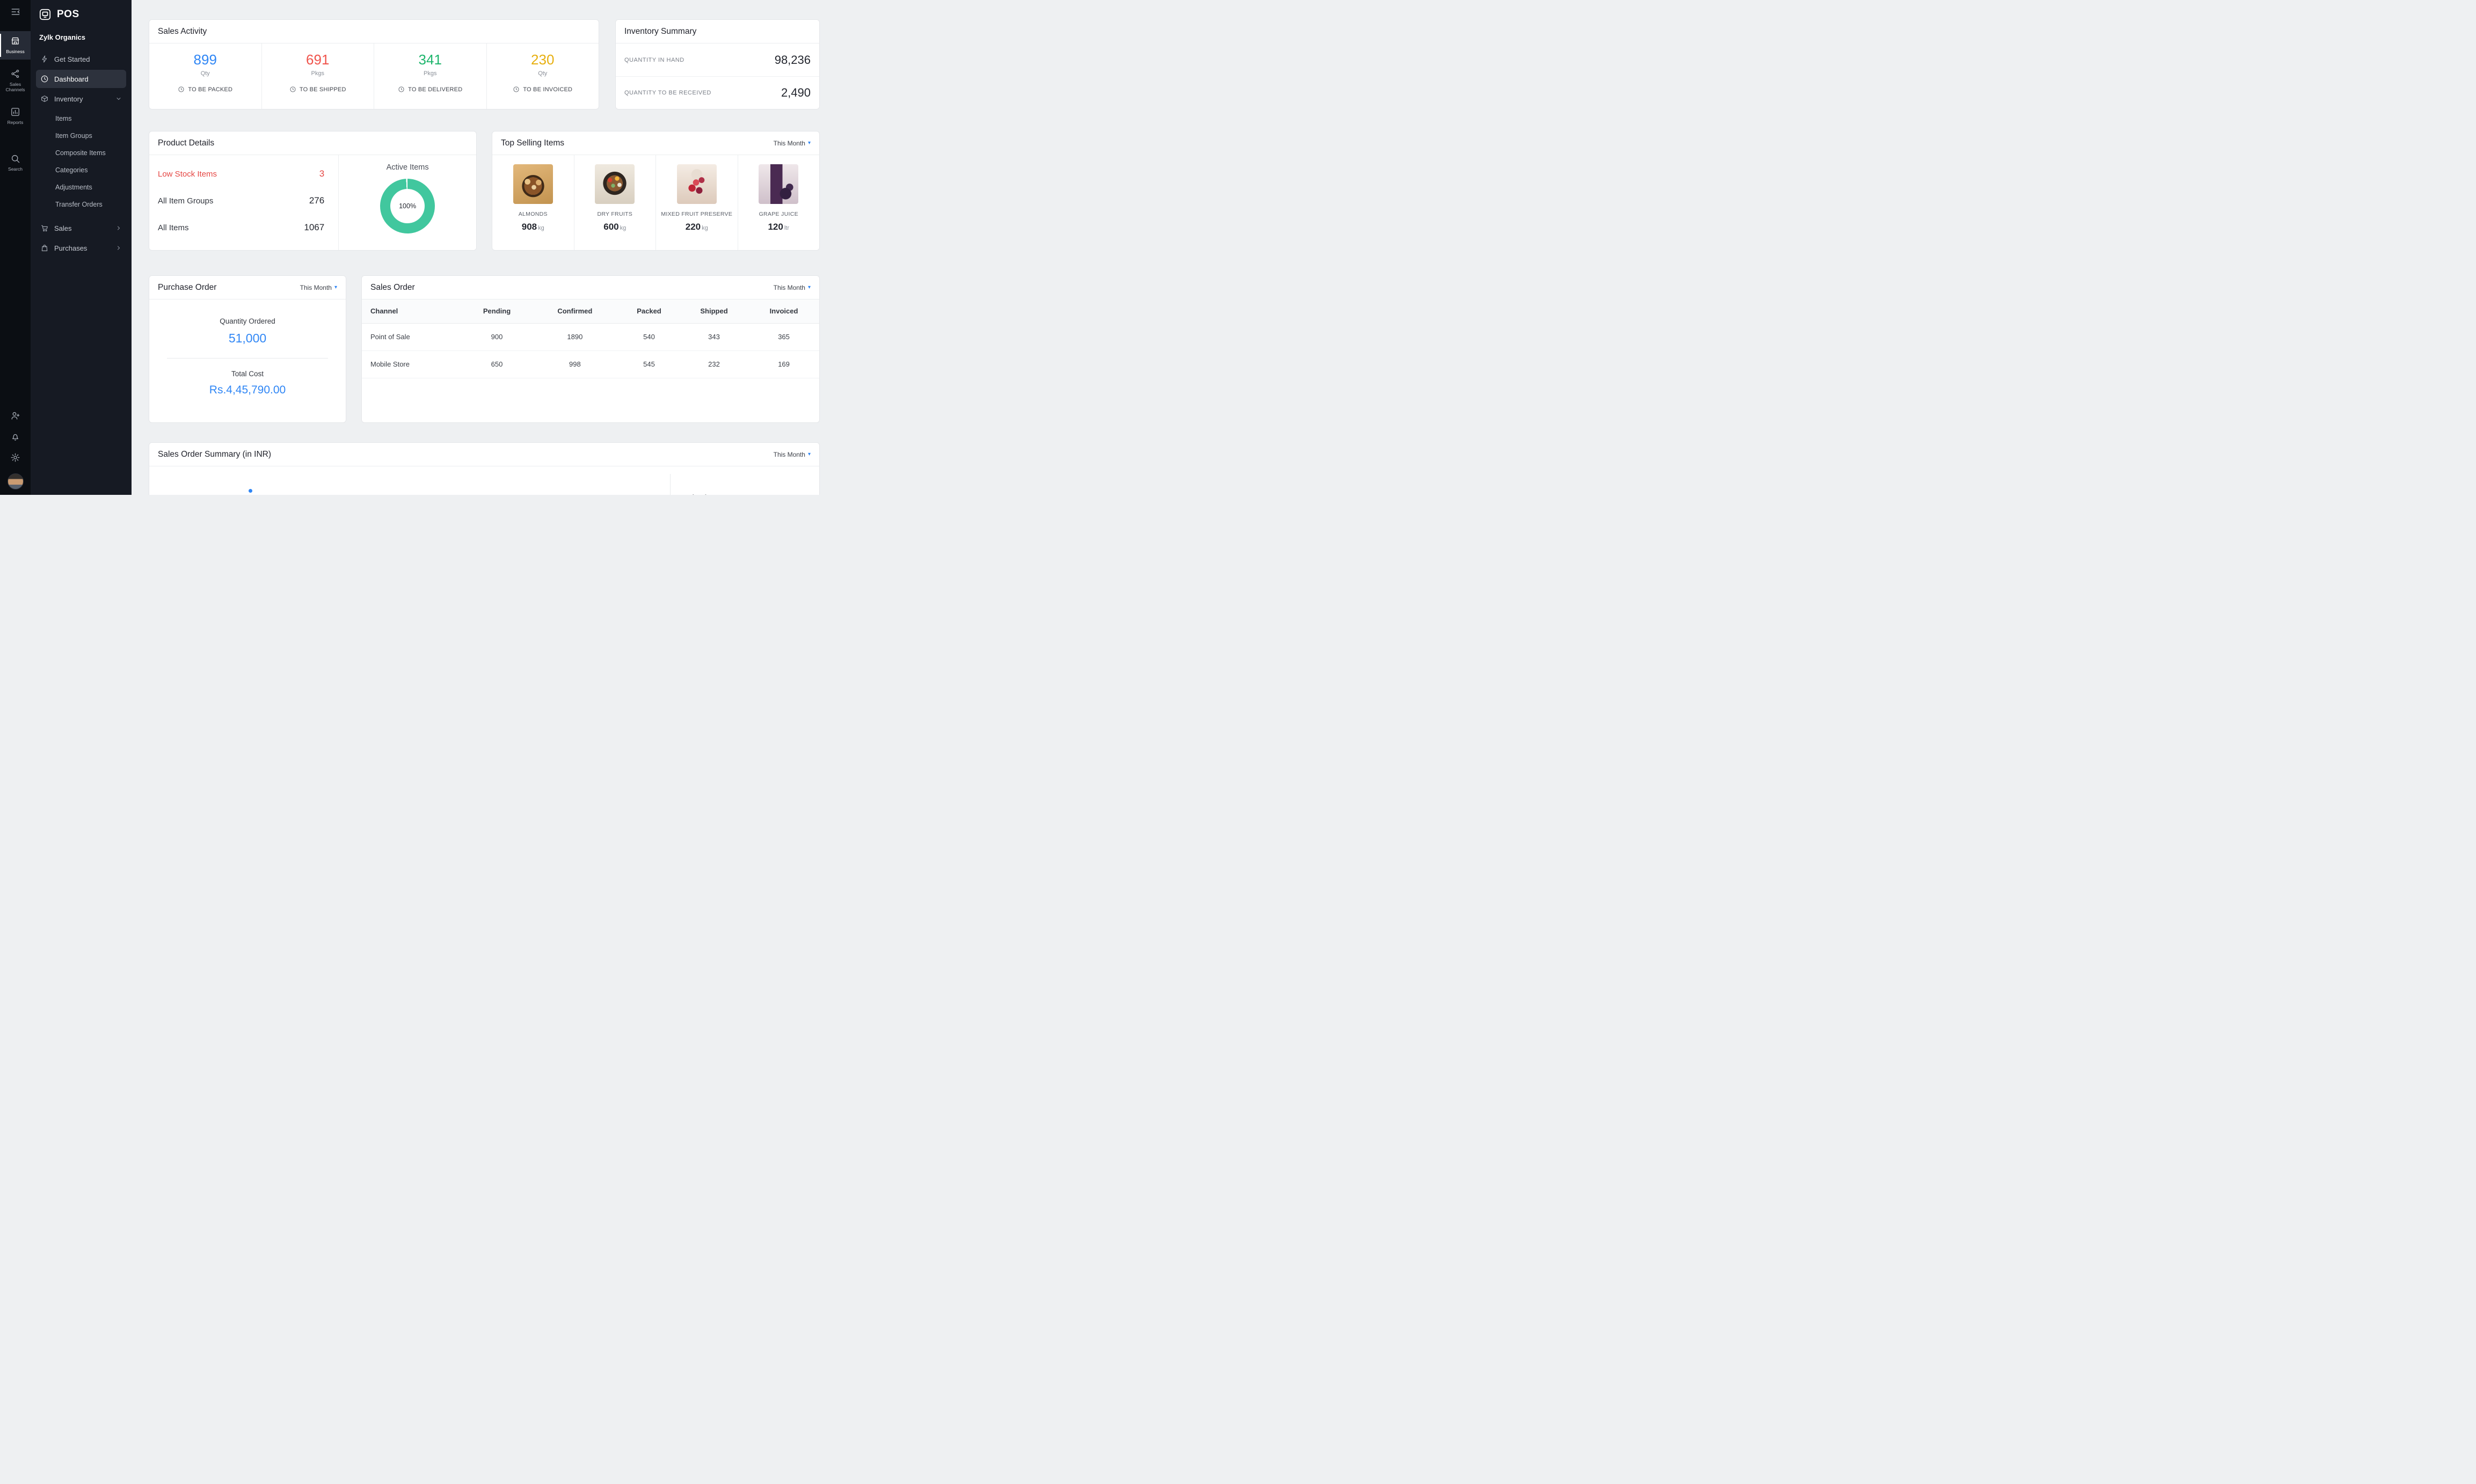 The image size is (2476, 1484). Describe the element at coordinates (182, 31) in the screenshot. I see `card-title: Sales Activity` at that location.